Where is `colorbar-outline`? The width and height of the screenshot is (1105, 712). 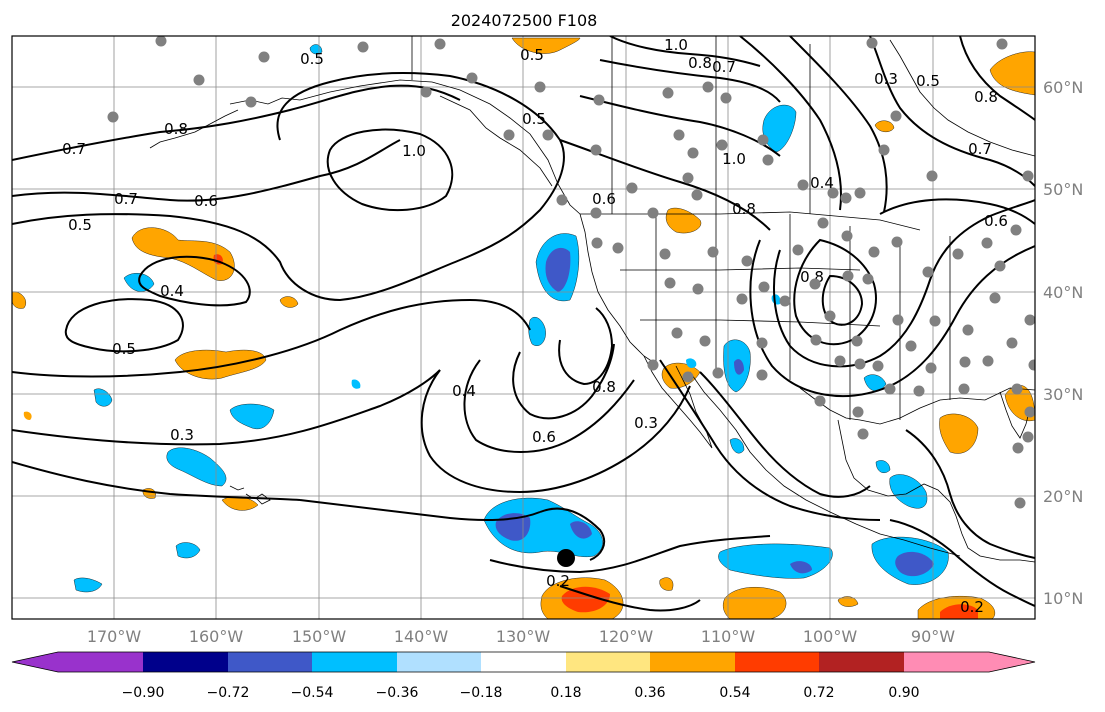 colorbar-outline is located at coordinates (523, 662).